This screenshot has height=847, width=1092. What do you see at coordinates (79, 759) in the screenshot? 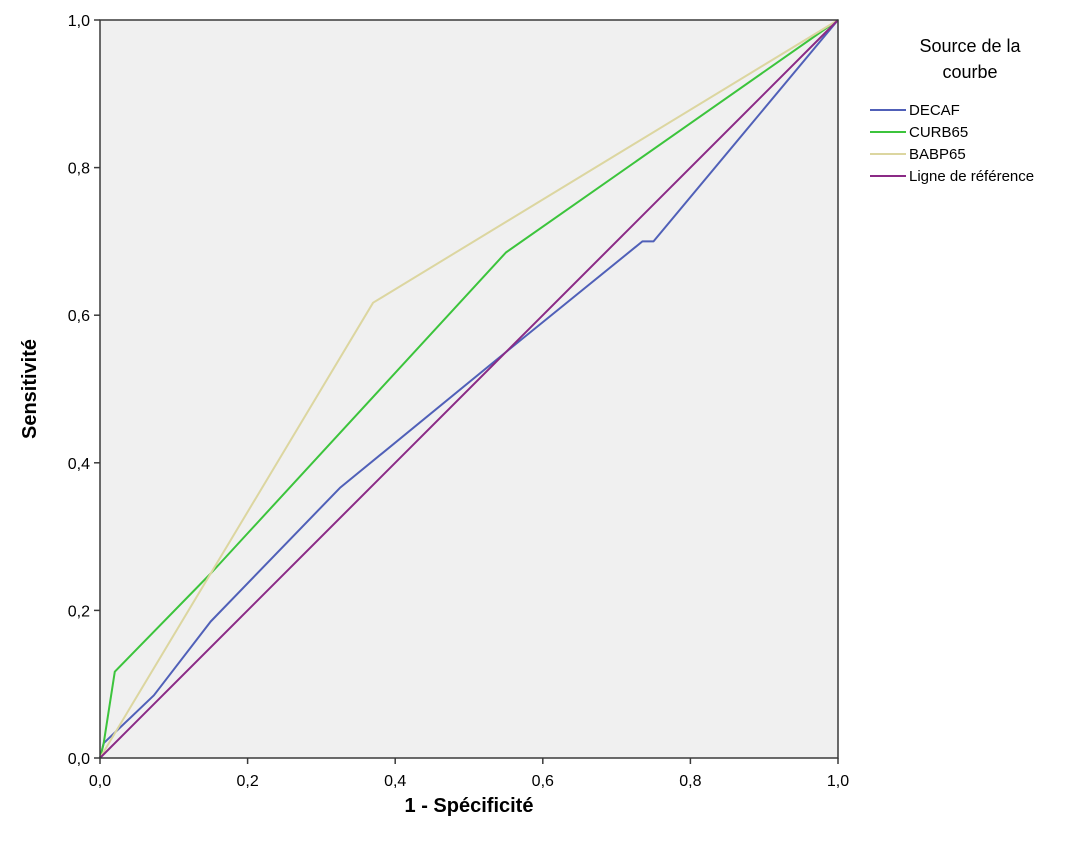
I see `y-tick-label: 0,0` at bounding box center [79, 759].